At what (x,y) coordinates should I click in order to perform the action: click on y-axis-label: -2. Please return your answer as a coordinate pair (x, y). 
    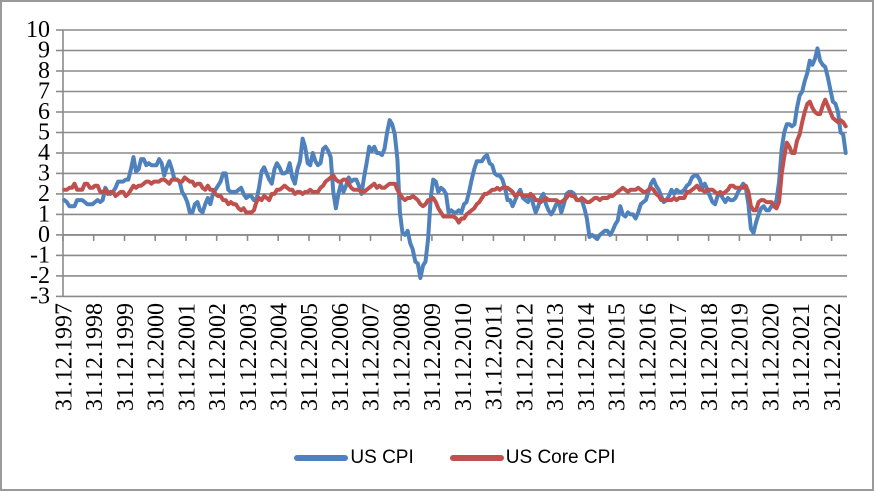
    Looking at the image, I should click on (40, 276).